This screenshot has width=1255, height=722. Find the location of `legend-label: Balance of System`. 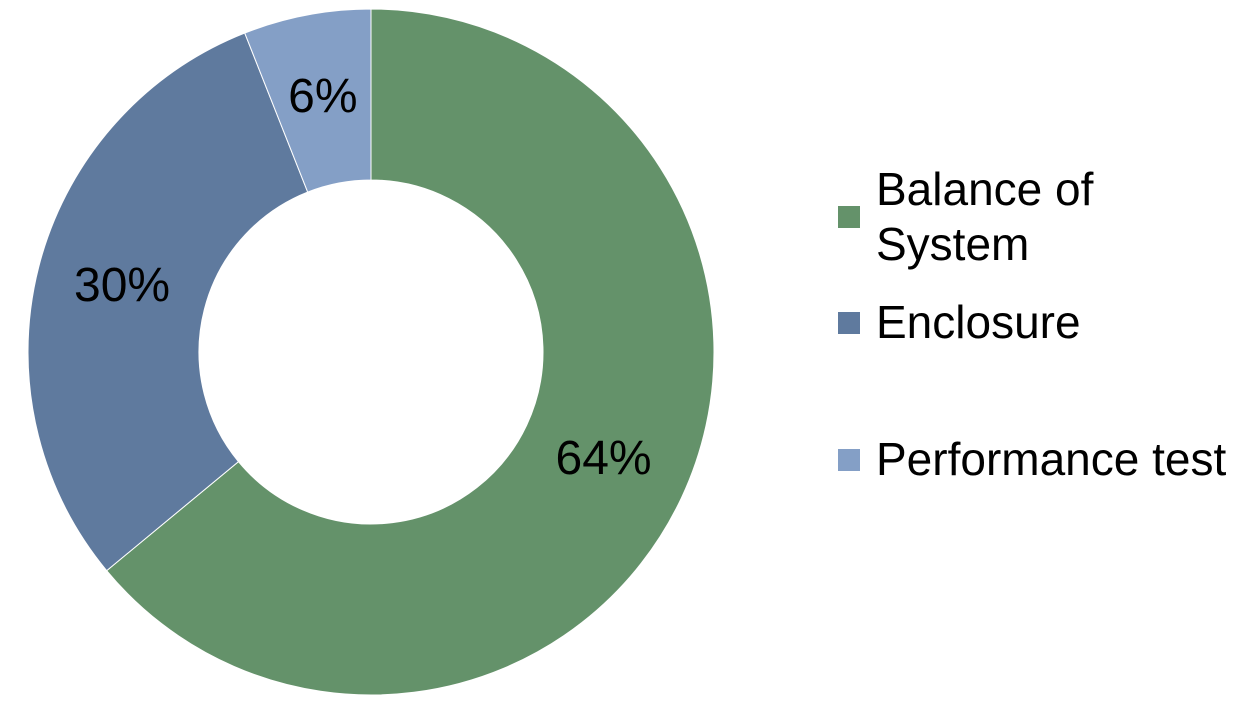

legend-label: Balance of System is located at coordinates (985, 216).